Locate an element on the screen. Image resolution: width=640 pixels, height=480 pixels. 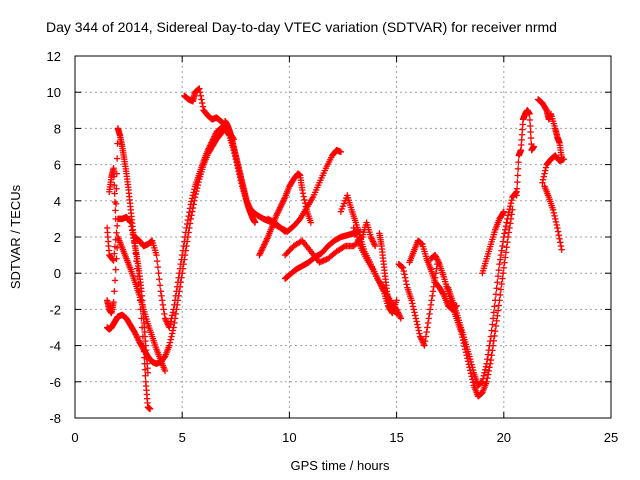
y-tick-label: 12 is located at coordinates (54, 56).